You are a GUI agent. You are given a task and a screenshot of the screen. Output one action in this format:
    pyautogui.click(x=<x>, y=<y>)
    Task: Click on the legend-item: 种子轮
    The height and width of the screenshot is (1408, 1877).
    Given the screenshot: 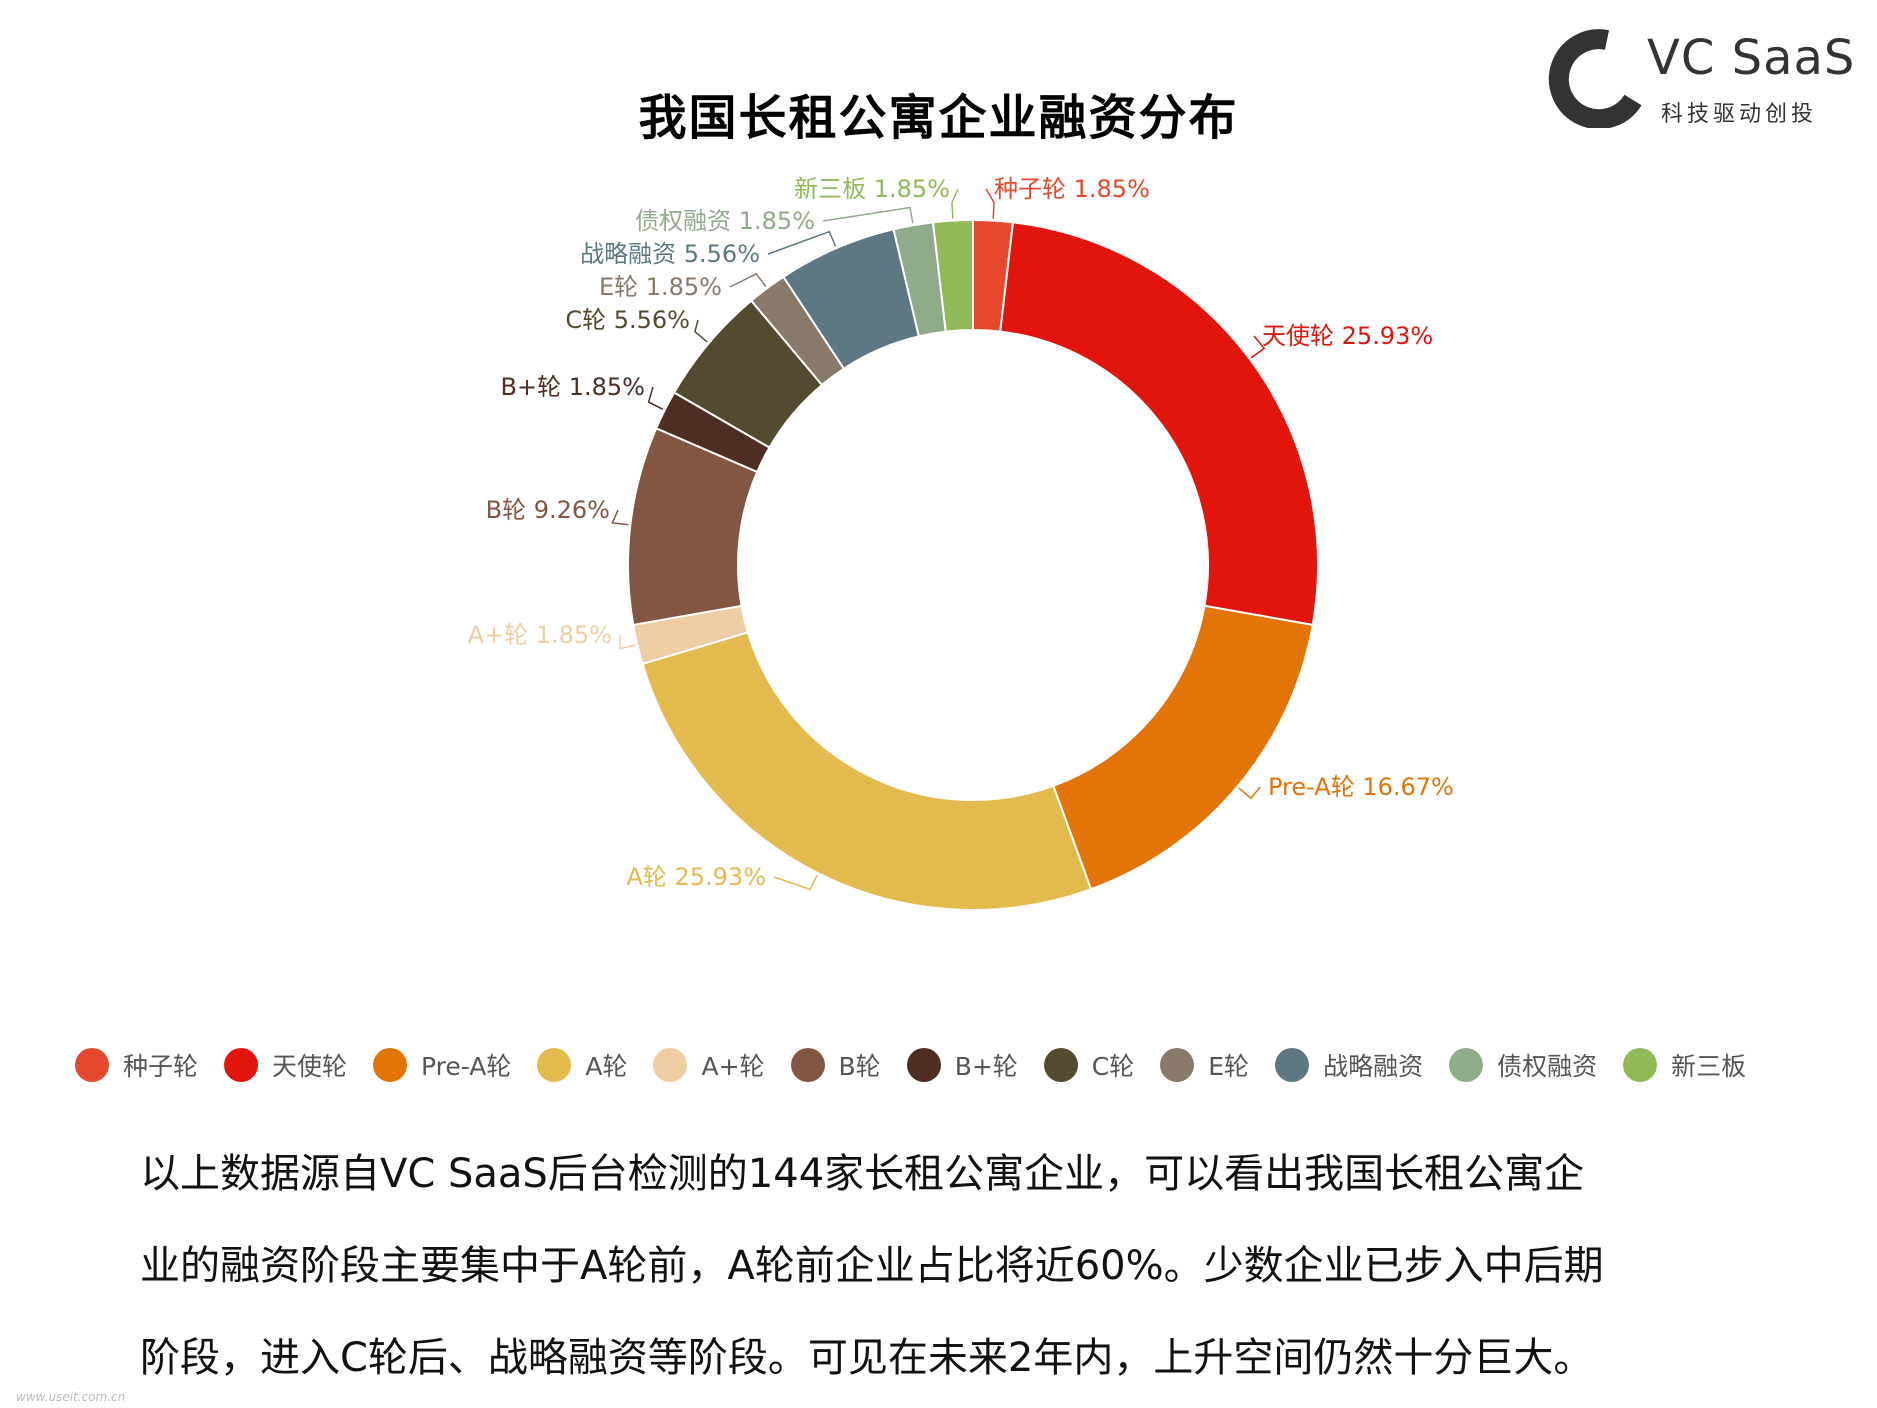 What is the action you would take?
    pyautogui.click(x=136, y=1065)
    